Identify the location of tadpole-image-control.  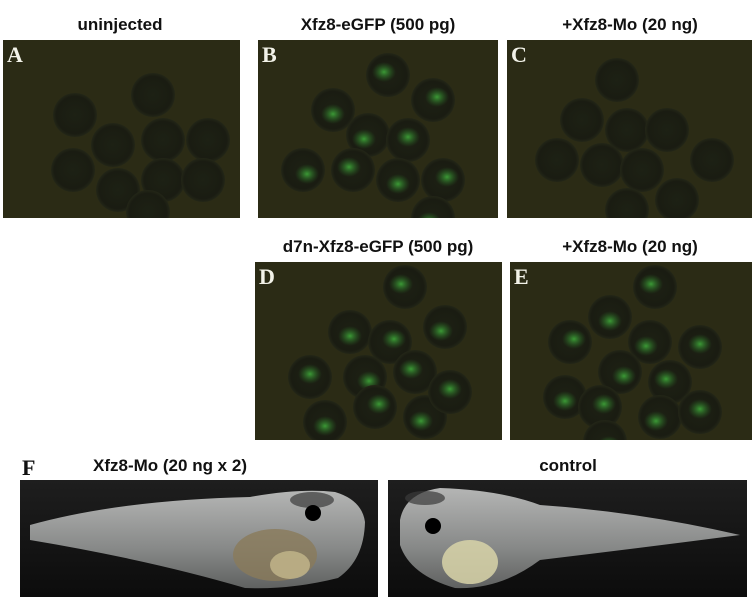
(567, 538).